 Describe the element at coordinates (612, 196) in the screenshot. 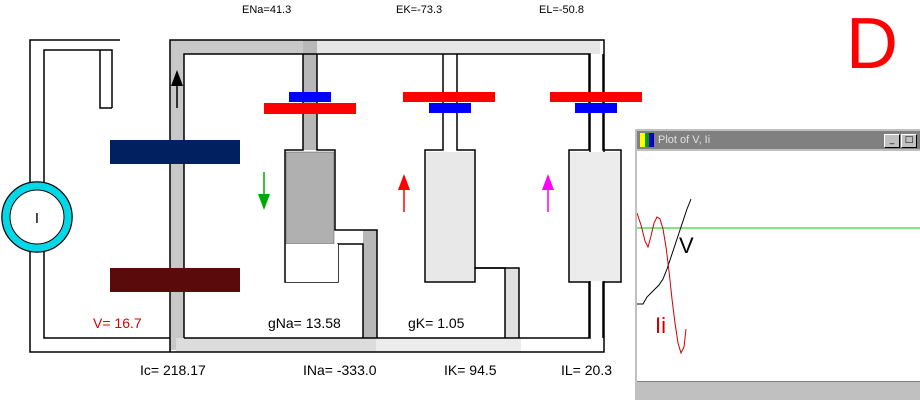

I see `wire-l-right` at that location.